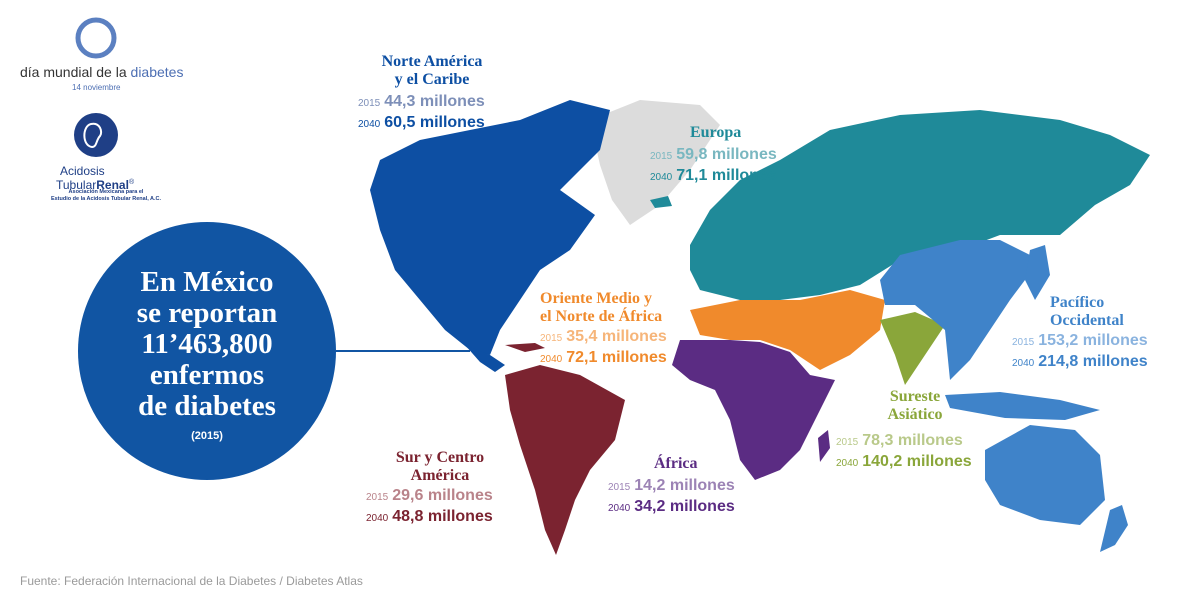 Image resolution: width=1200 pixels, height=600 pixels. What do you see at coordinates (93, 135) in the screenshot?
I see `kidney-shape-icon` at bounding box center [93, 135].